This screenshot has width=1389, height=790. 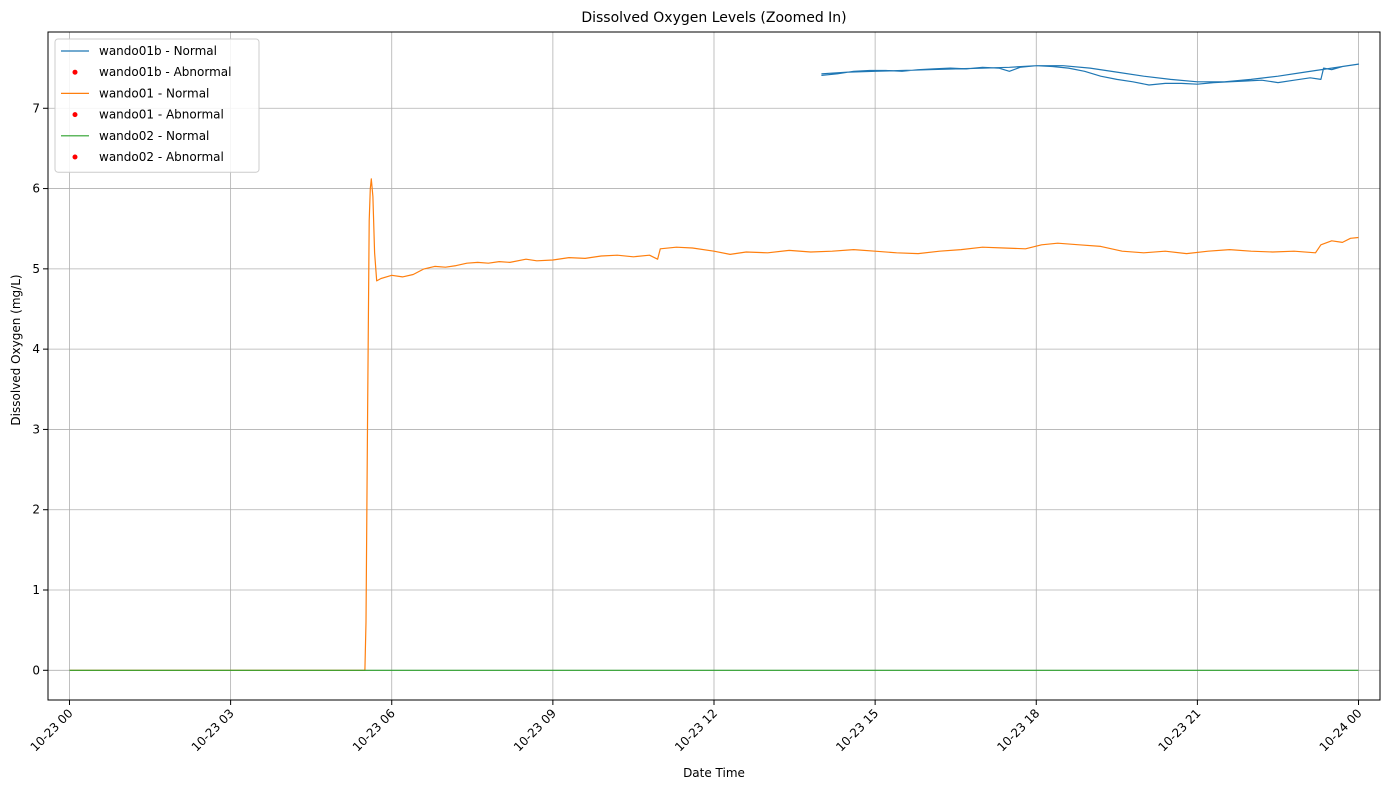 I want to click on y-tick-label: 7, so click(x=36, y=108).